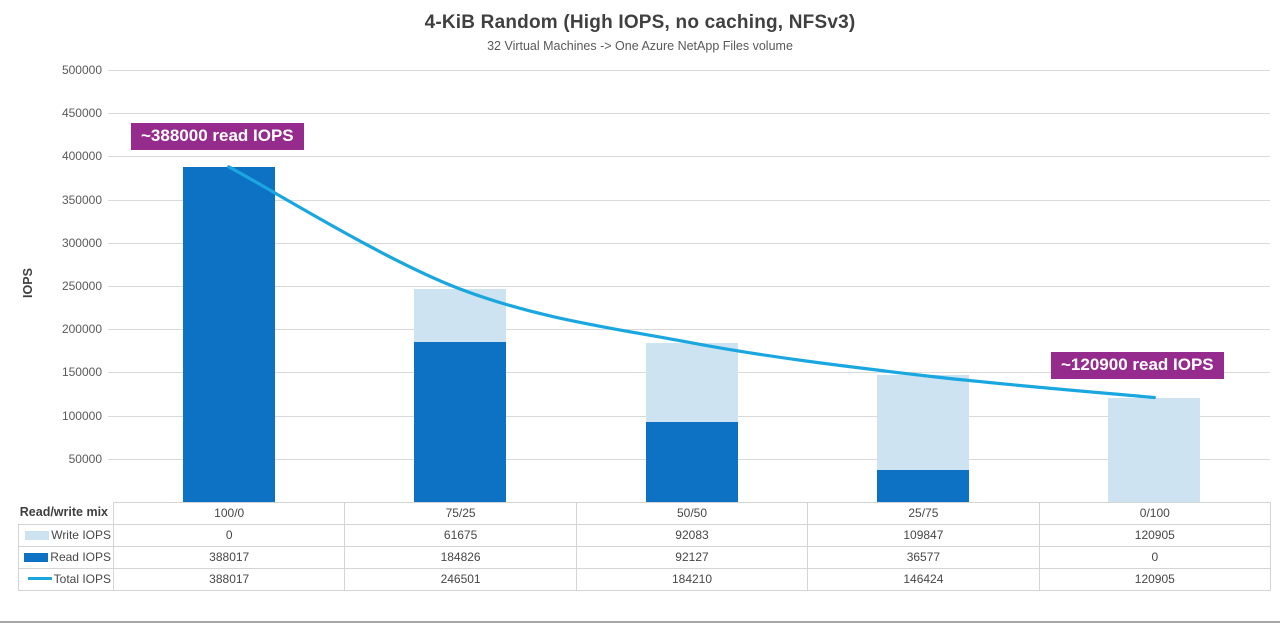 This screenshot has height=626, width=1280. I want to click on bottom-border-rule, so click(640, 622).